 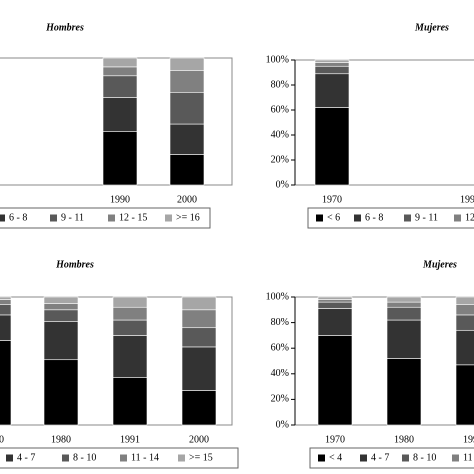 I want to click on chart-title: Mujeres, so click(x=431, y=27).